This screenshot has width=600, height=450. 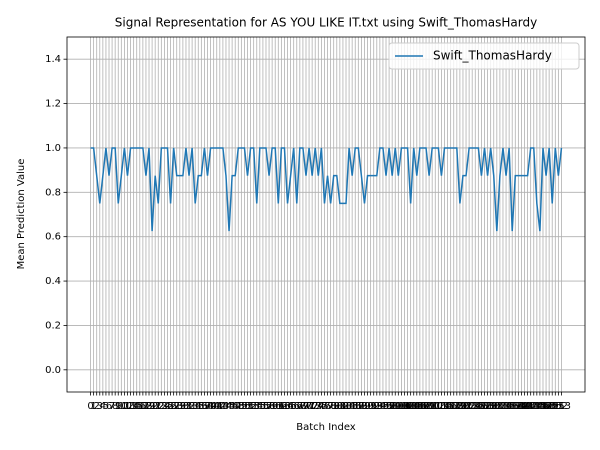 I want to click on legend-label: Swift_ThomasHardy, so click(x=492, y=56).